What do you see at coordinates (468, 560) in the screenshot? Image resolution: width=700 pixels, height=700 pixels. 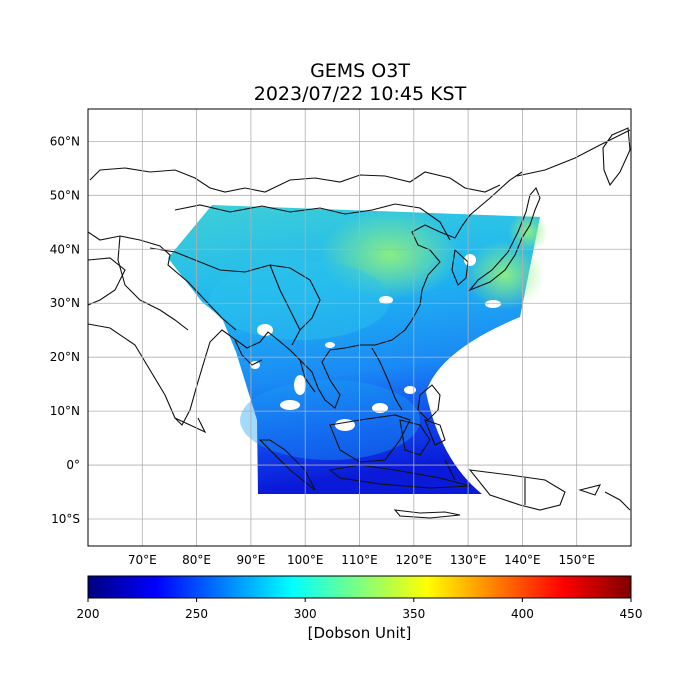 I see `lon-tick-label: 130°E` at bounding box center [468, 560].